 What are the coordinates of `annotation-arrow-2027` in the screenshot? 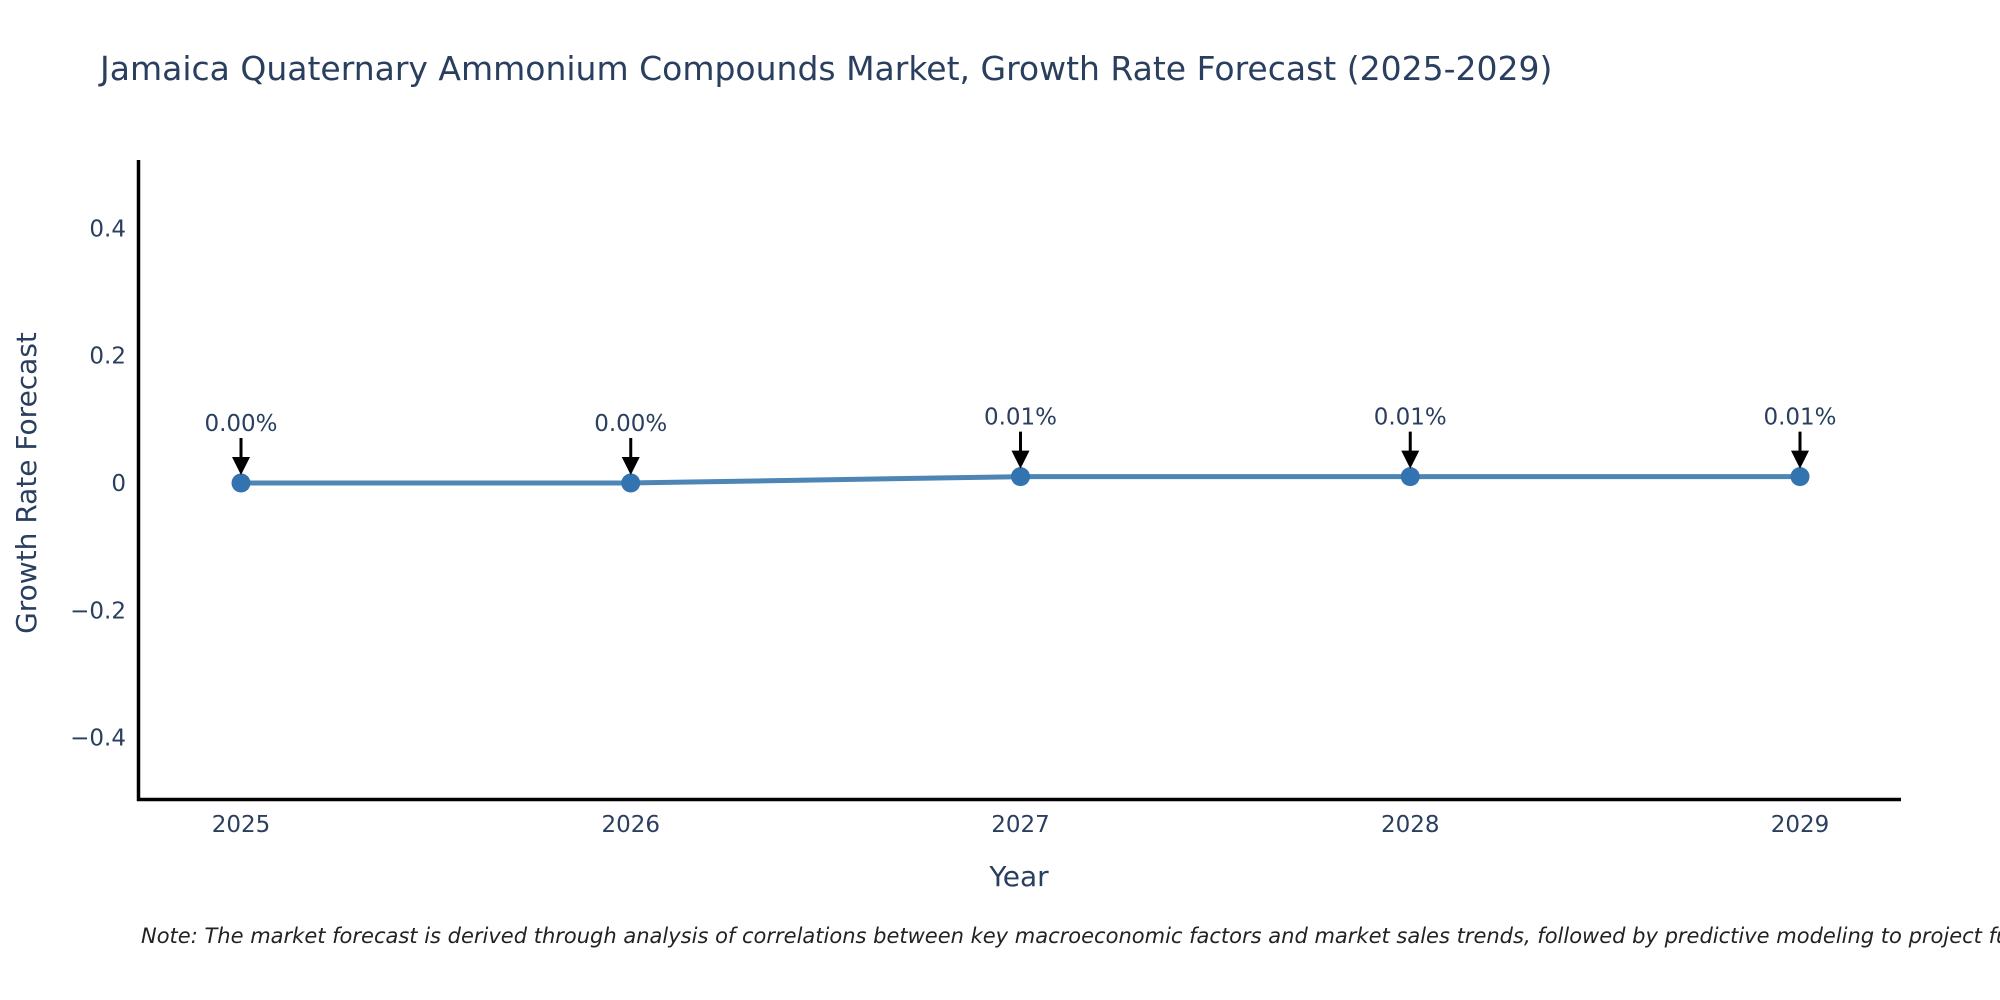 It's located at (1020, 450).